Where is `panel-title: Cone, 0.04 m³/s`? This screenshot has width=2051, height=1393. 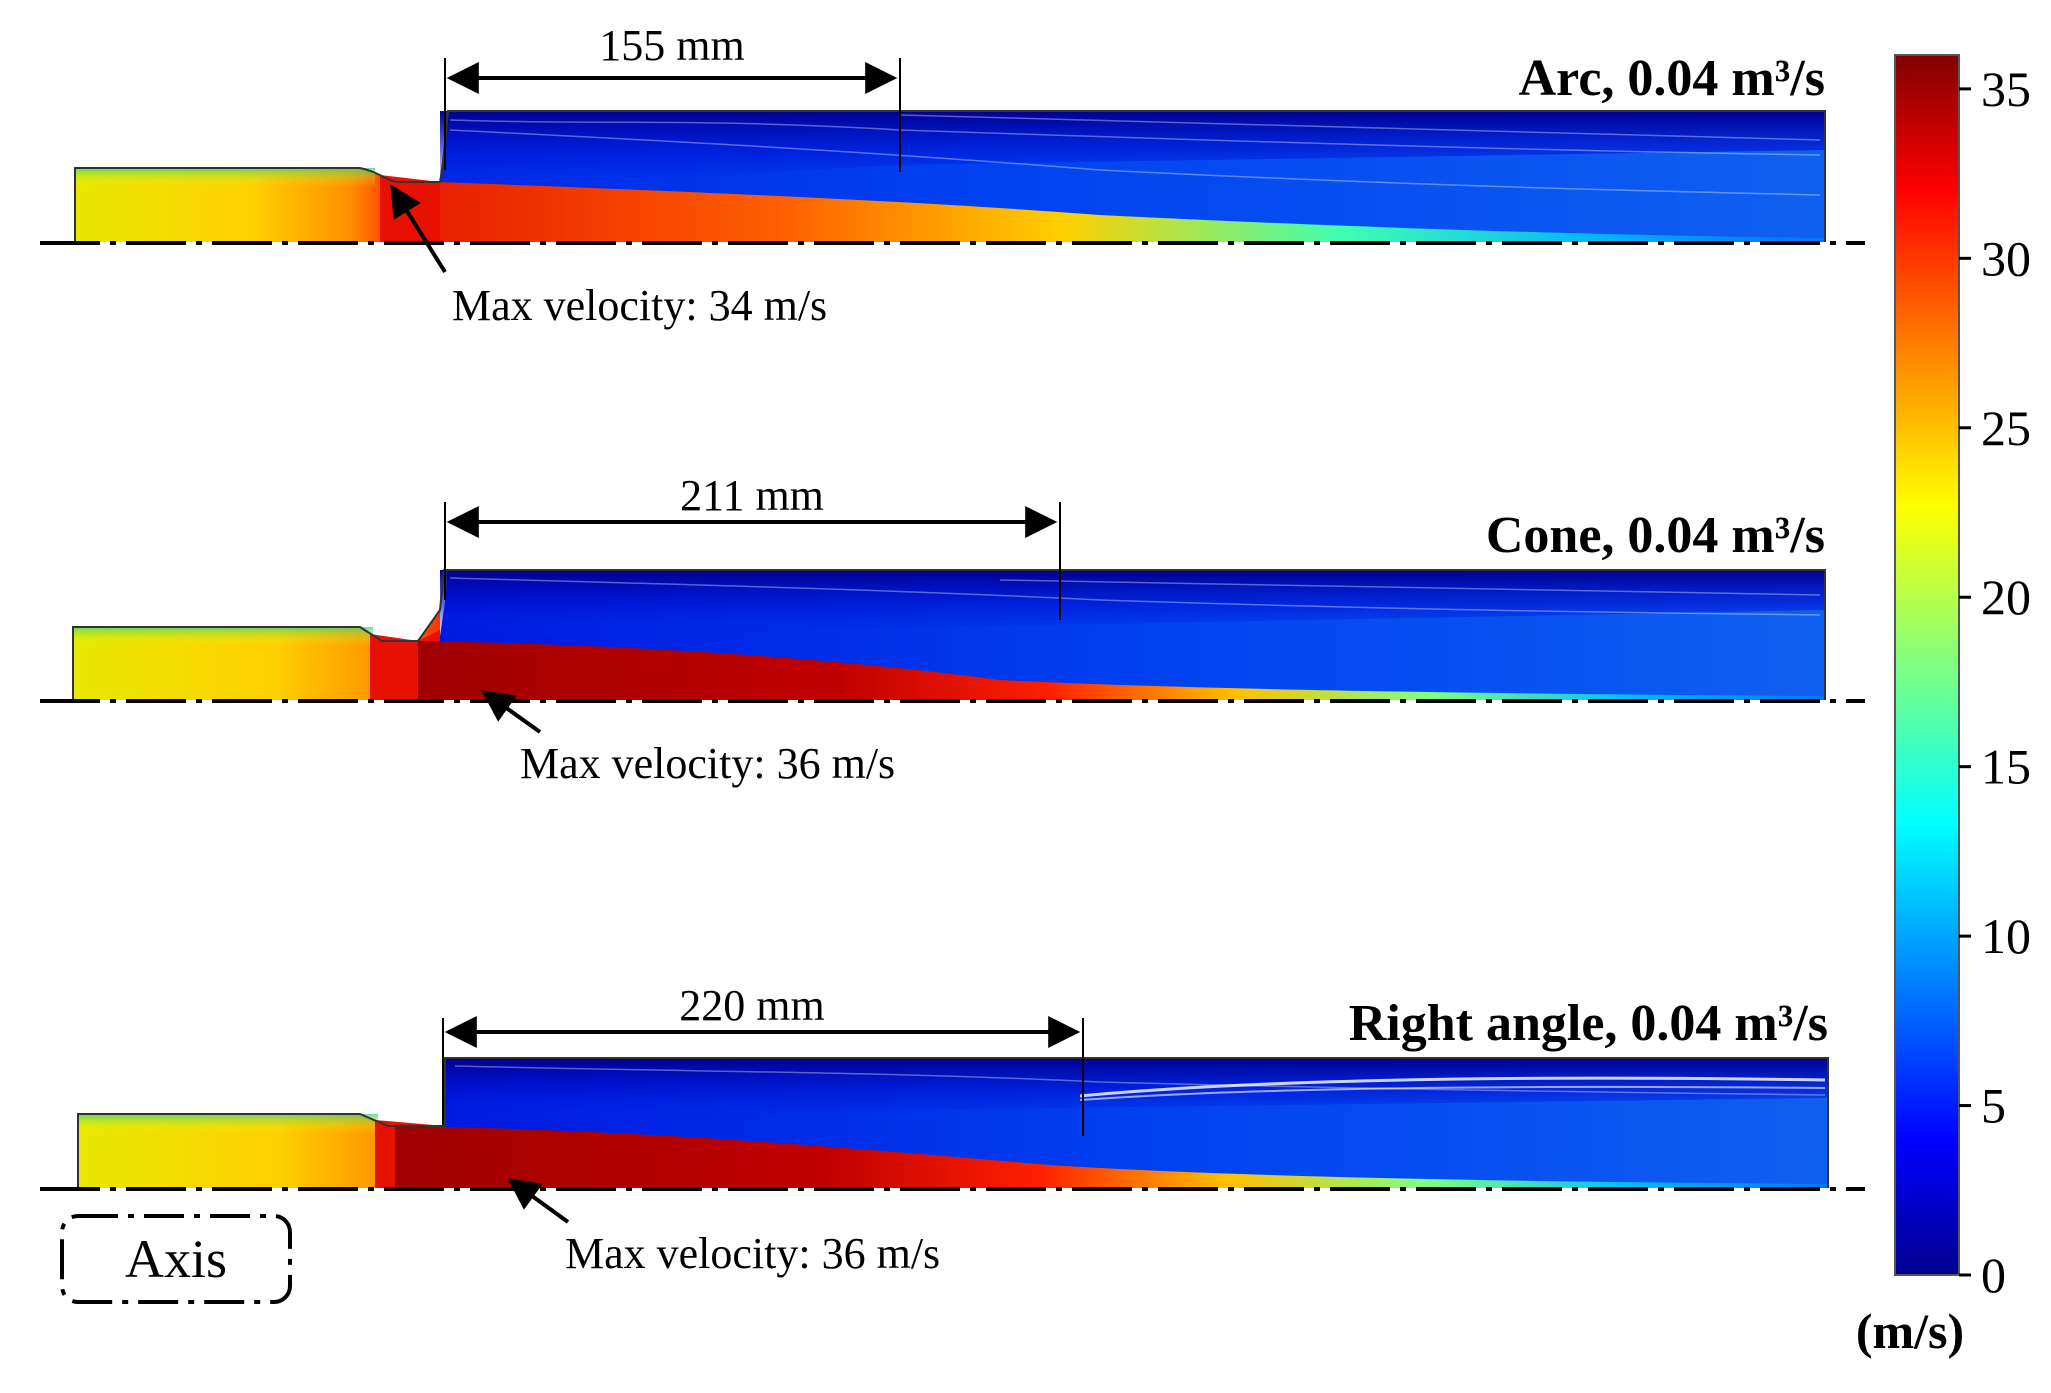
panel-title: Cone, 0.04 m³/s is located at coordinates (1655, 535).